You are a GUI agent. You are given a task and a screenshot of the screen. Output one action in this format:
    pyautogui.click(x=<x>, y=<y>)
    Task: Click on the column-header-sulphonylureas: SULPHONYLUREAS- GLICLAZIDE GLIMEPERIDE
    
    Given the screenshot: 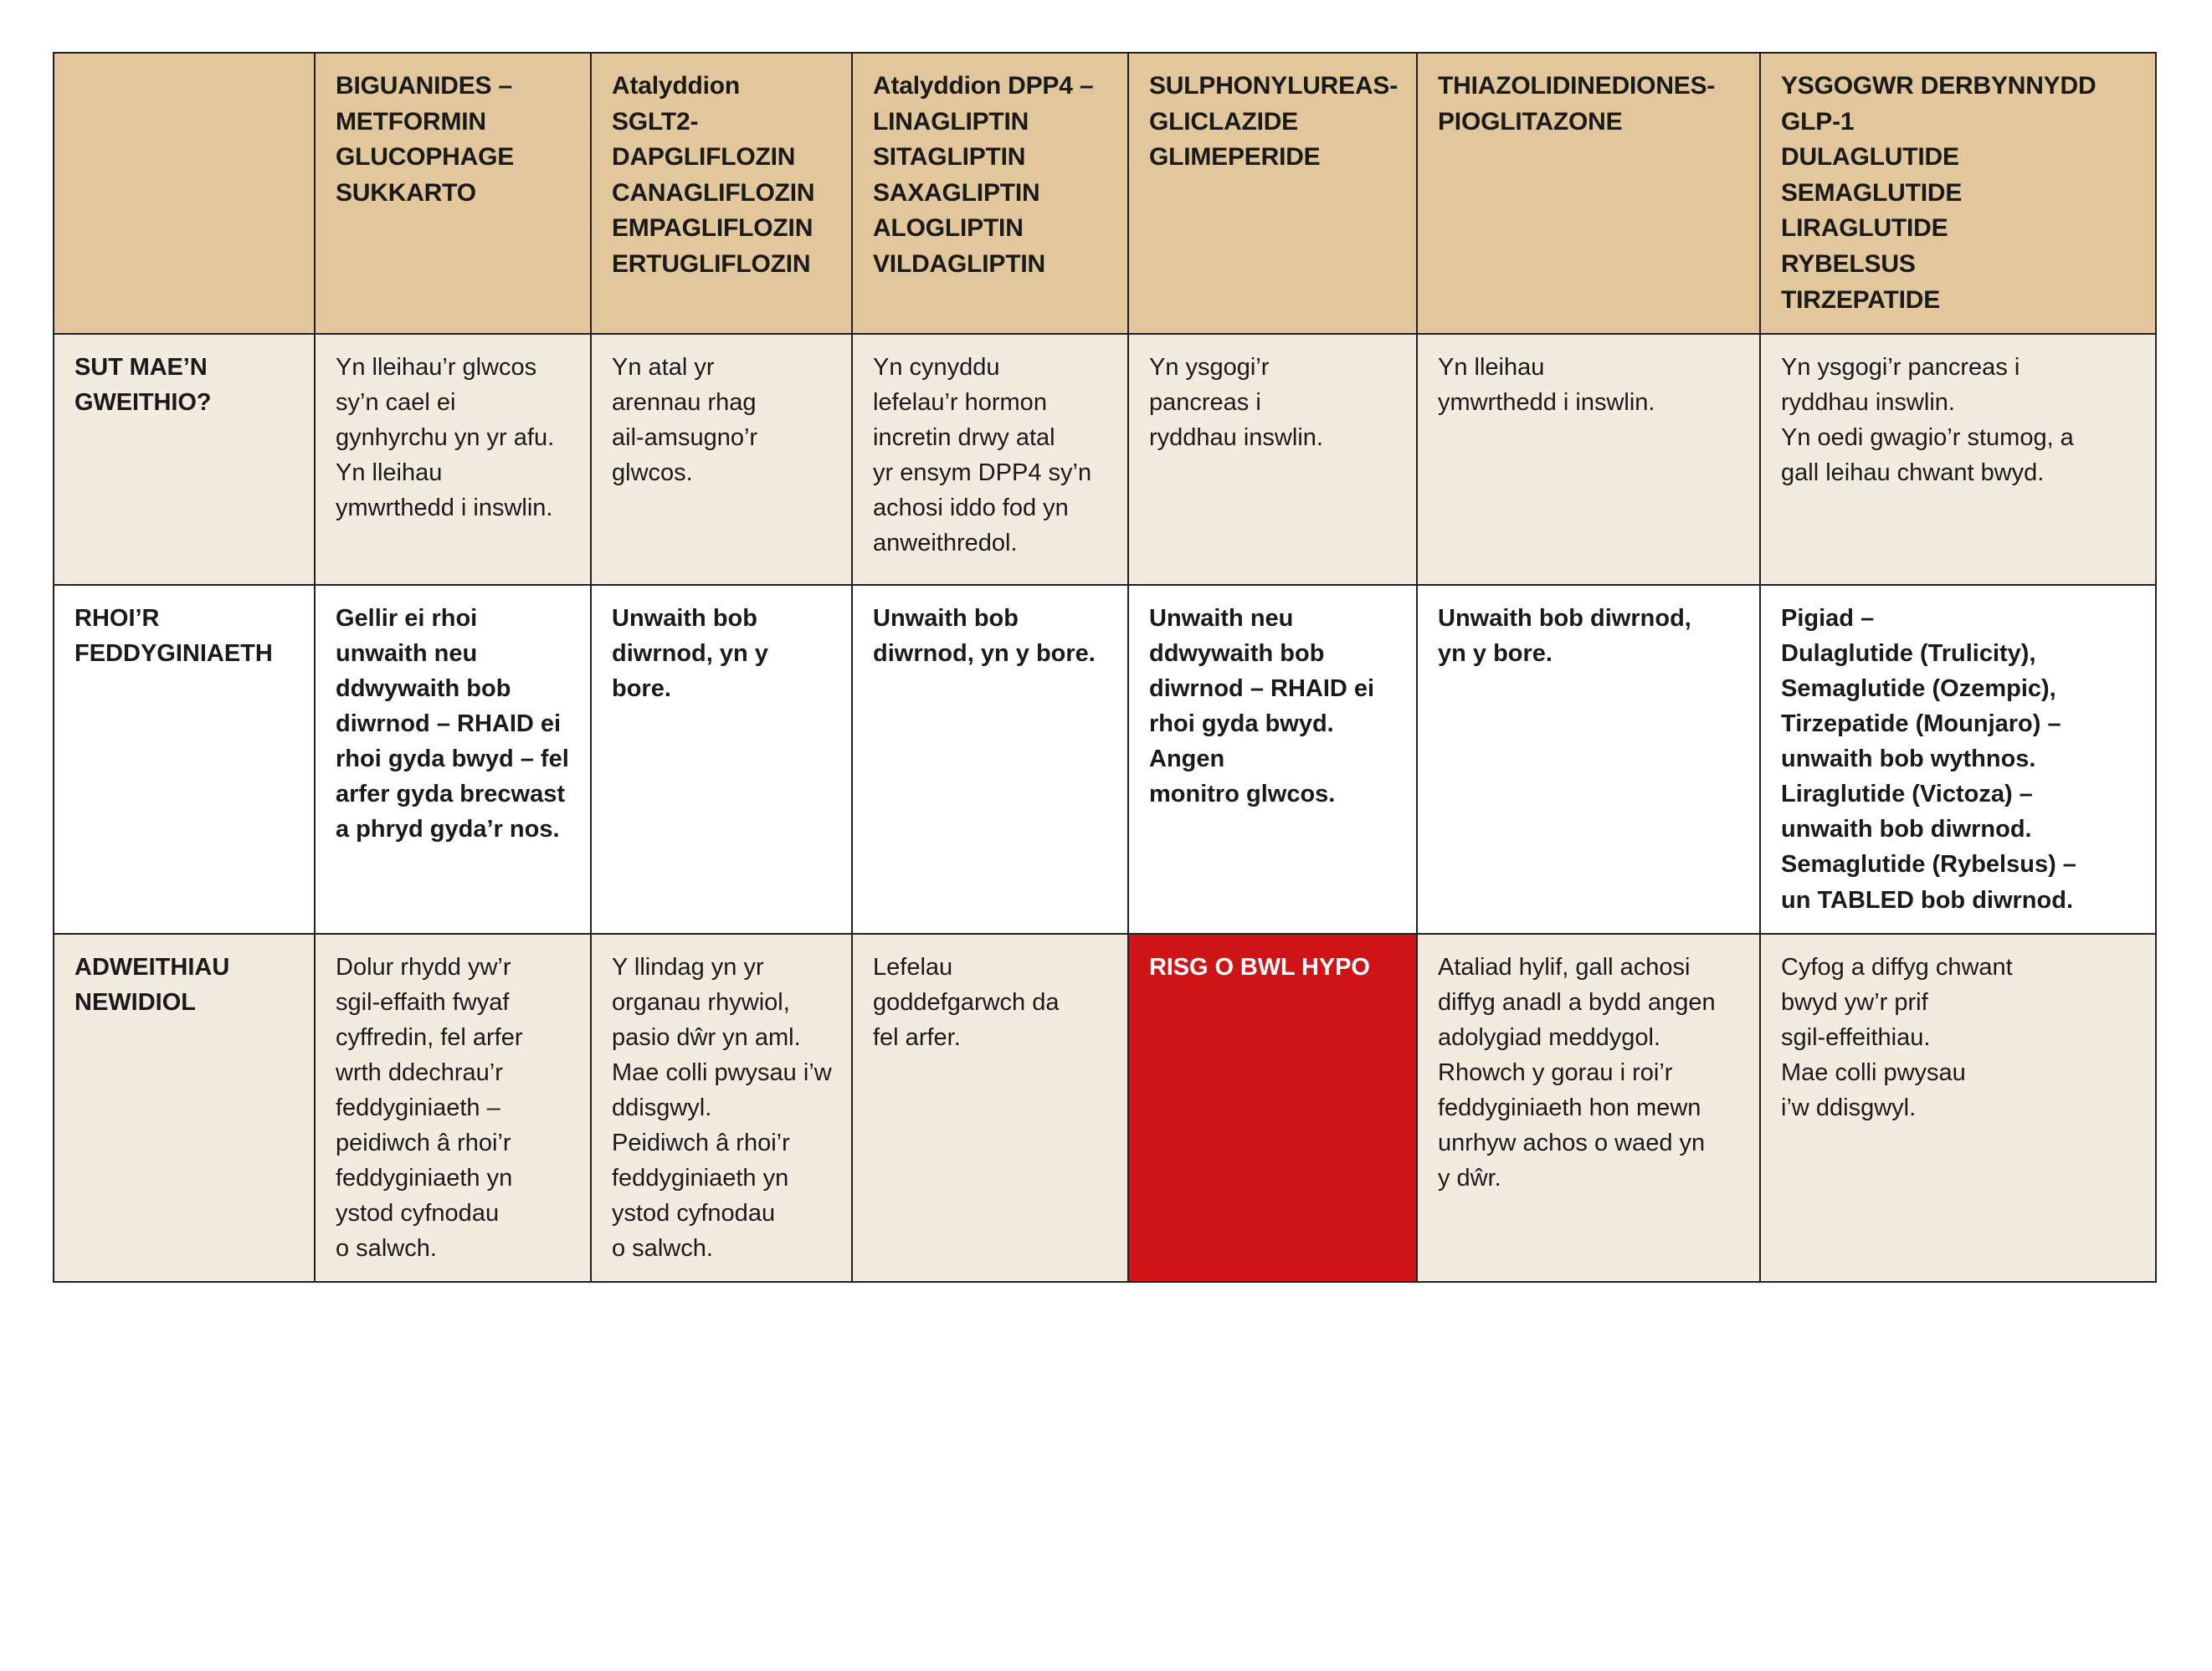 What is the action you would take?
    pyautogui.click(x=1272, y=193)
    